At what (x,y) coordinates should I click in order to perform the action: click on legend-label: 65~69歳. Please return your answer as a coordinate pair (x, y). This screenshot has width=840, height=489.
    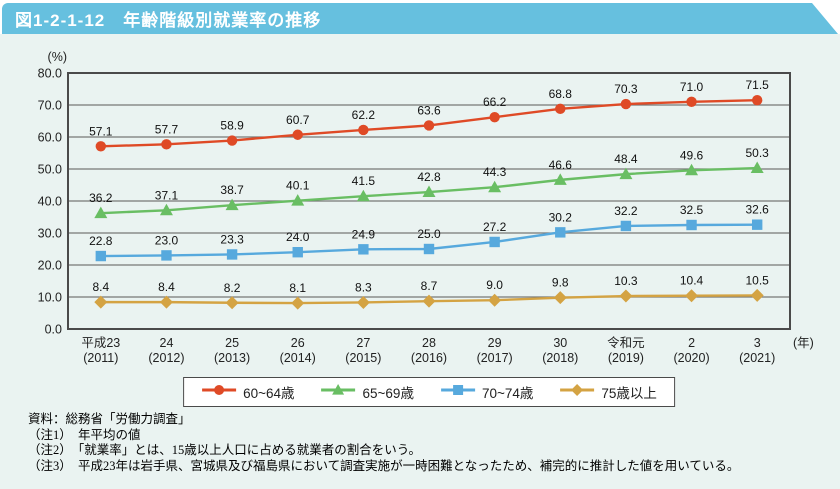
    Looking at the image, I should click on (388, 393).